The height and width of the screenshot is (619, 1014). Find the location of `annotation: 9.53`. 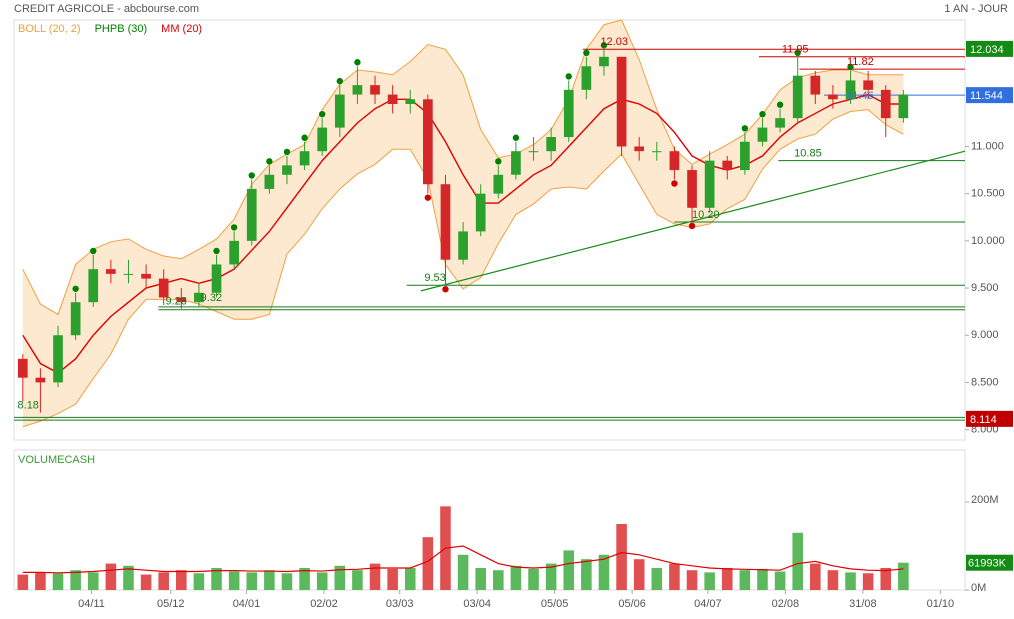

annotation: 9.53 is located at coordinates (434, 278).